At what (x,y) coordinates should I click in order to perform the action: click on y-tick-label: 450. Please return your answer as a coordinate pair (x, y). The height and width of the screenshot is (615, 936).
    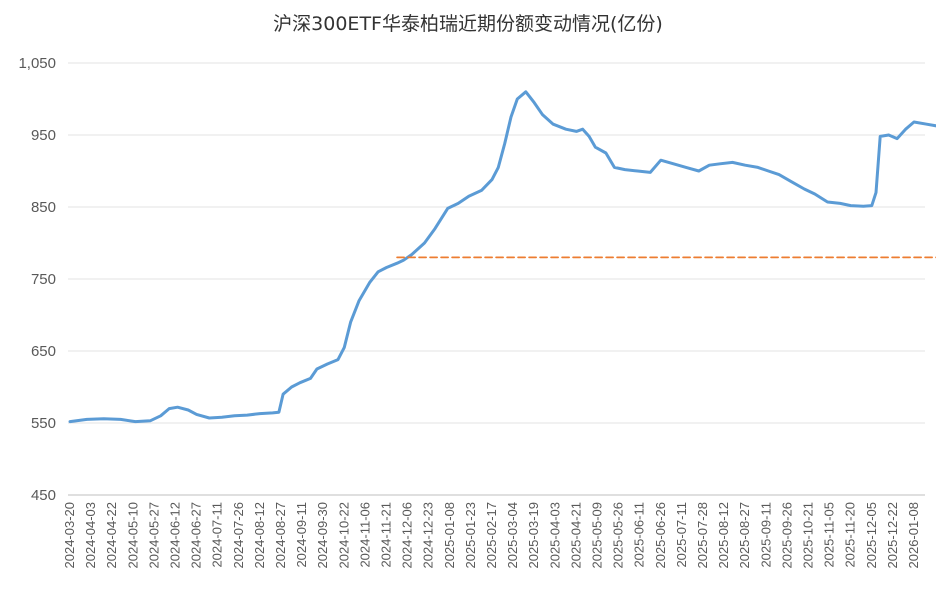
    Looking at the image, I should click on (43, 495).